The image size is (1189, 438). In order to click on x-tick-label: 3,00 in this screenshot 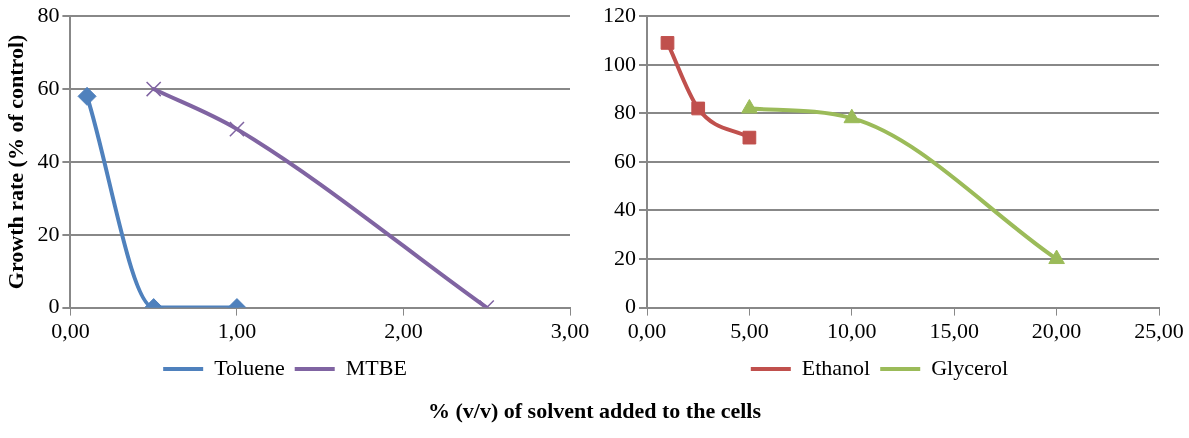, I will do `click(570, 330)`.